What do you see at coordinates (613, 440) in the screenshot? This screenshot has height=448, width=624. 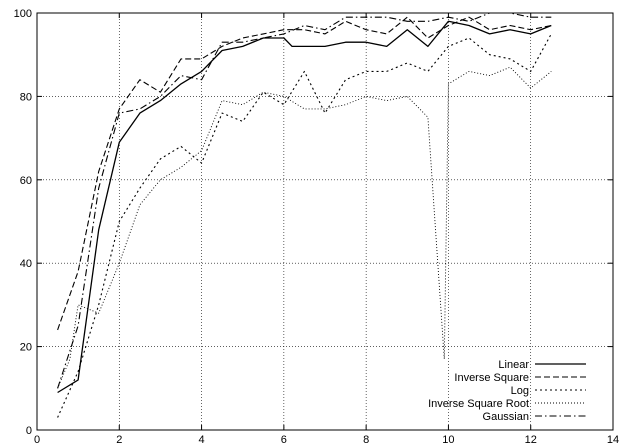 I see `x-tick-label: 14` at bounding box center [613, 440].